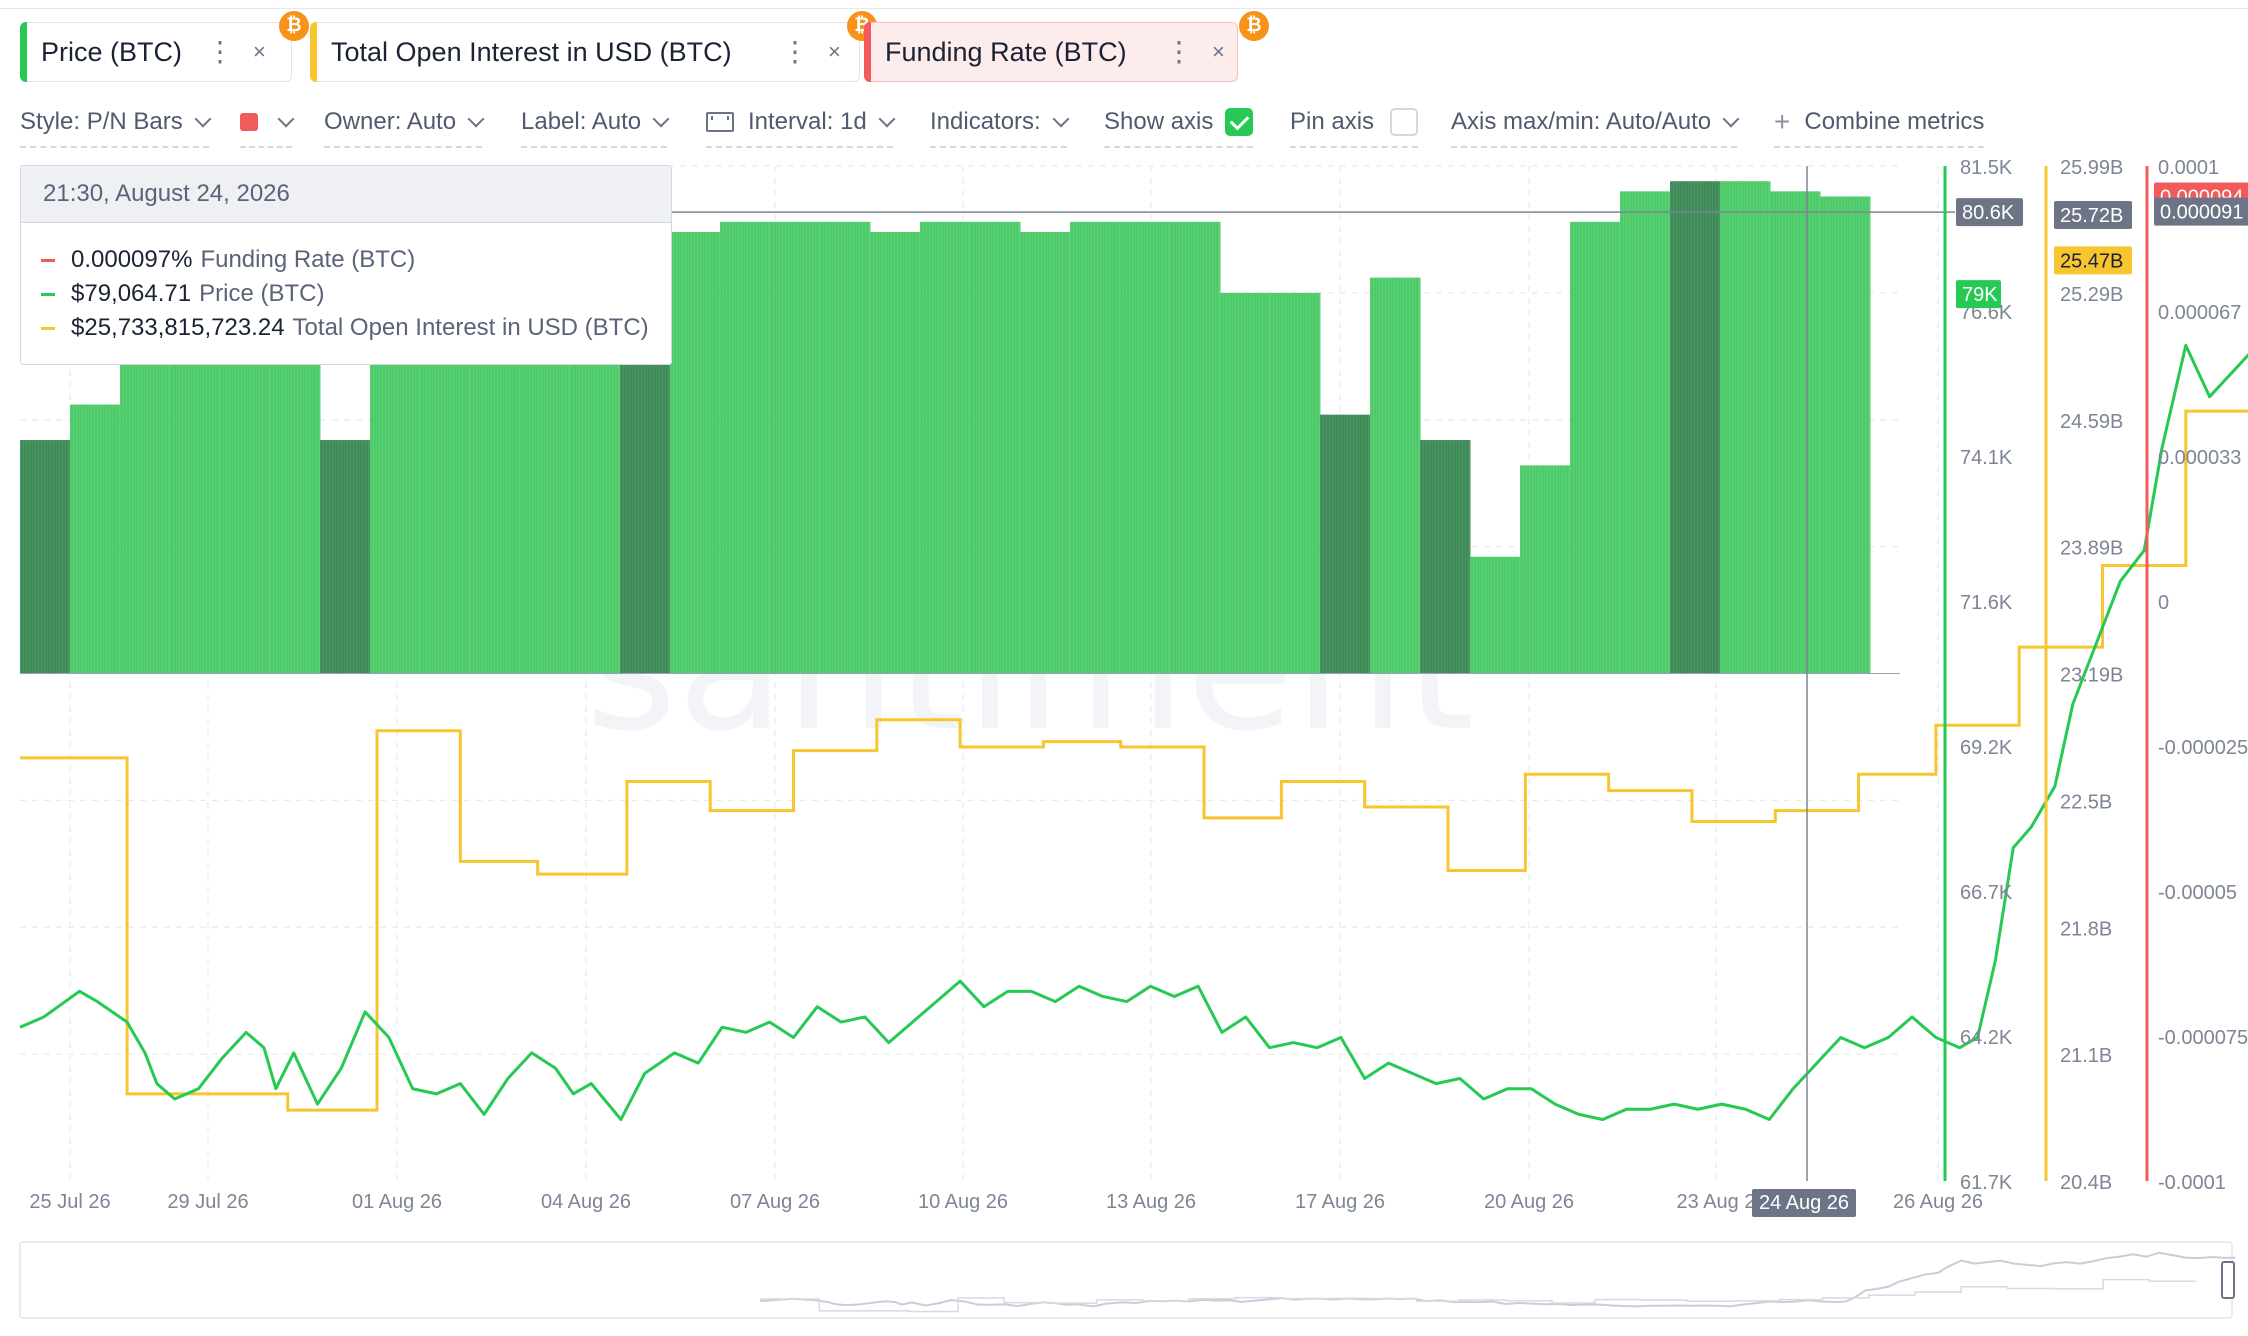  What do you see at coordinates (2091, 168) in the screenshot?
I see `open-interest-axis-tick-label: 25.99B` at bounding box center [2091, 168].